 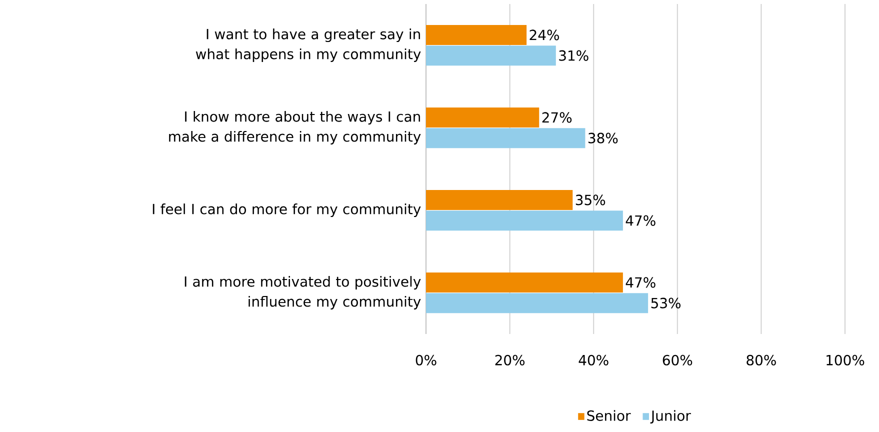 I want to click on x-tick-label: 0%, so click(x=426, y=360).